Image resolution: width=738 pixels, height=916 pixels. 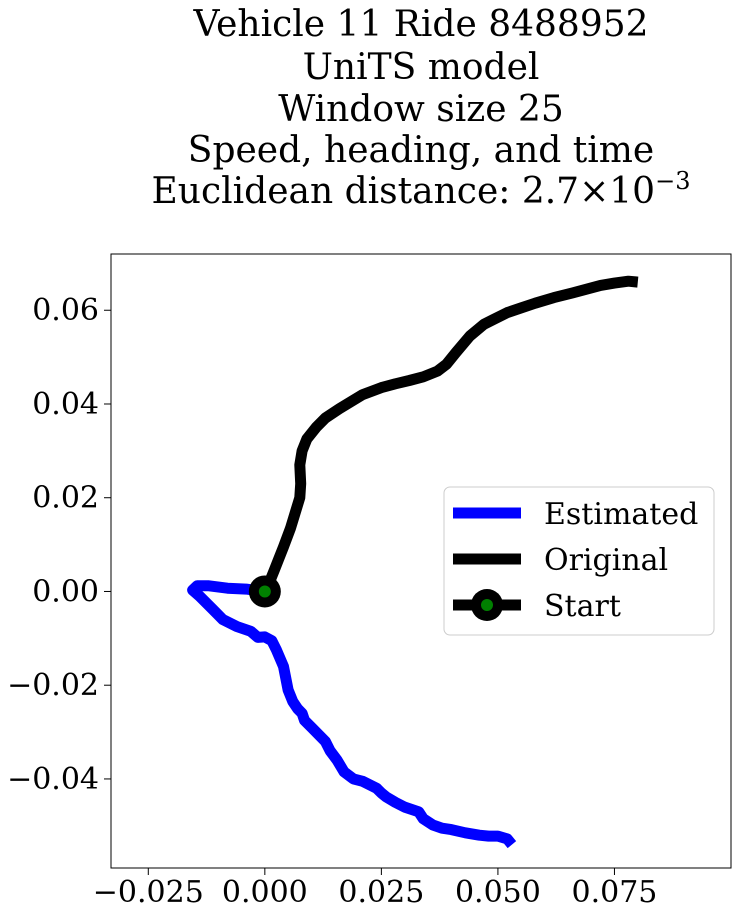 I want to click on legend-label-original: Original, so click(x=606, y=560).